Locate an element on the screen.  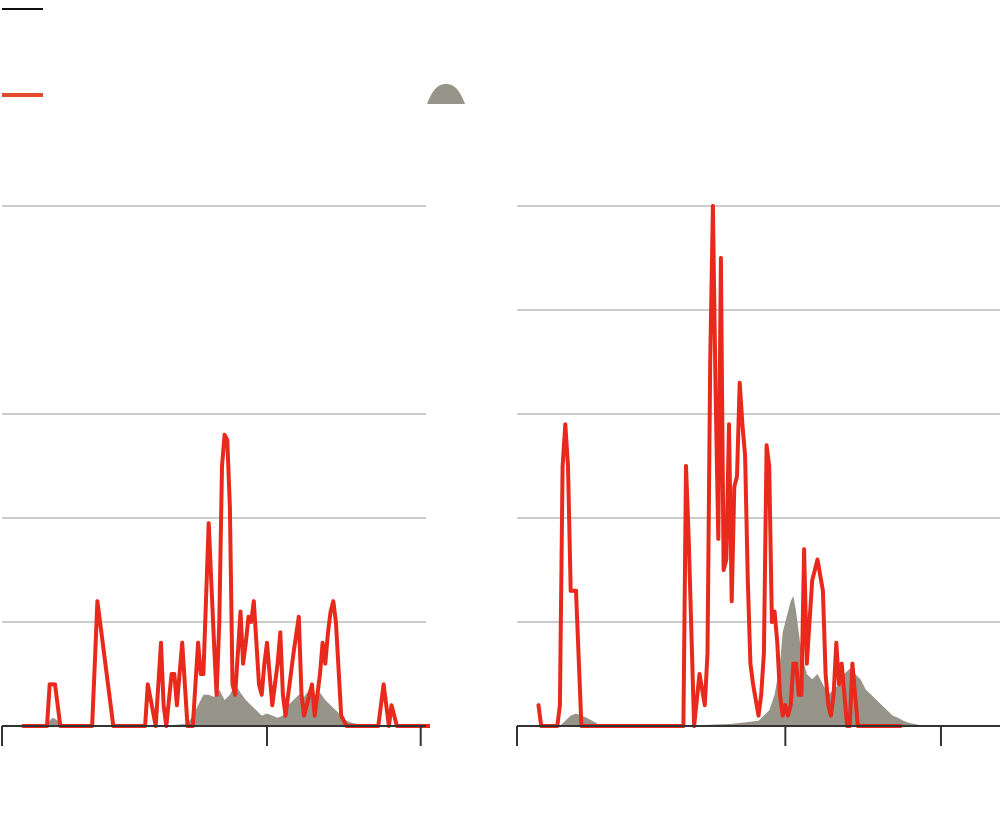
legend is located at coordinates (233, 56).